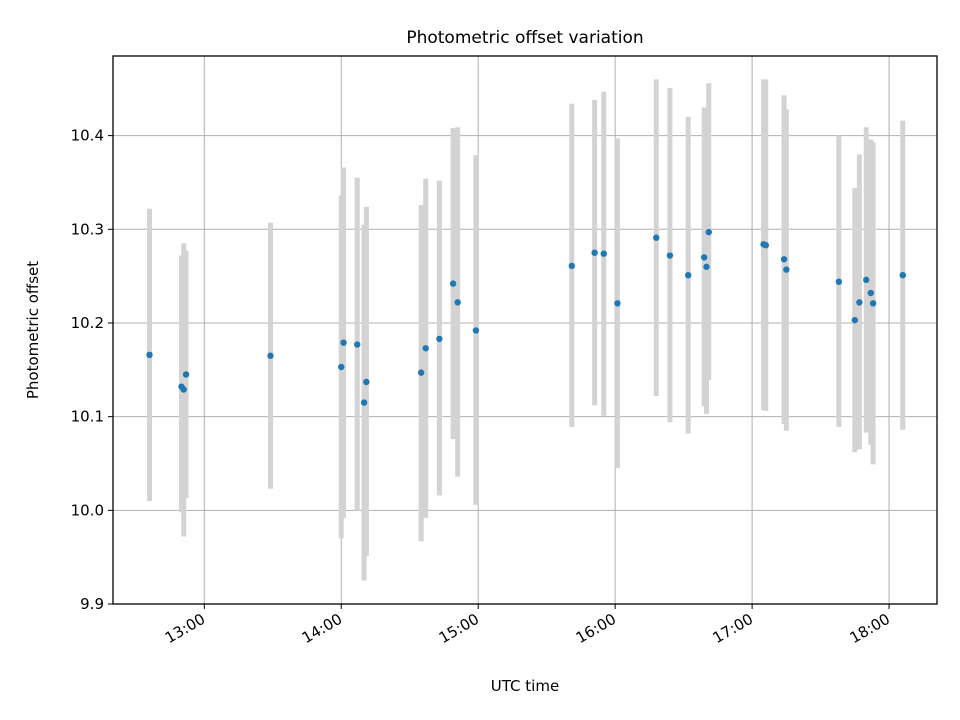 The image size is (960, 720). What do you see at coordinates (92, 604) in the screenshot?
I see `y-tick-label: 9.9` at bounding box center [92, 604].